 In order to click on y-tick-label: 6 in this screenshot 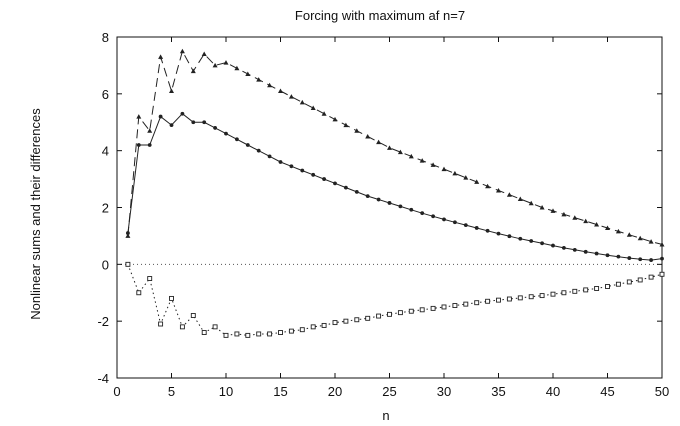, I will do `click(105, 94)`.